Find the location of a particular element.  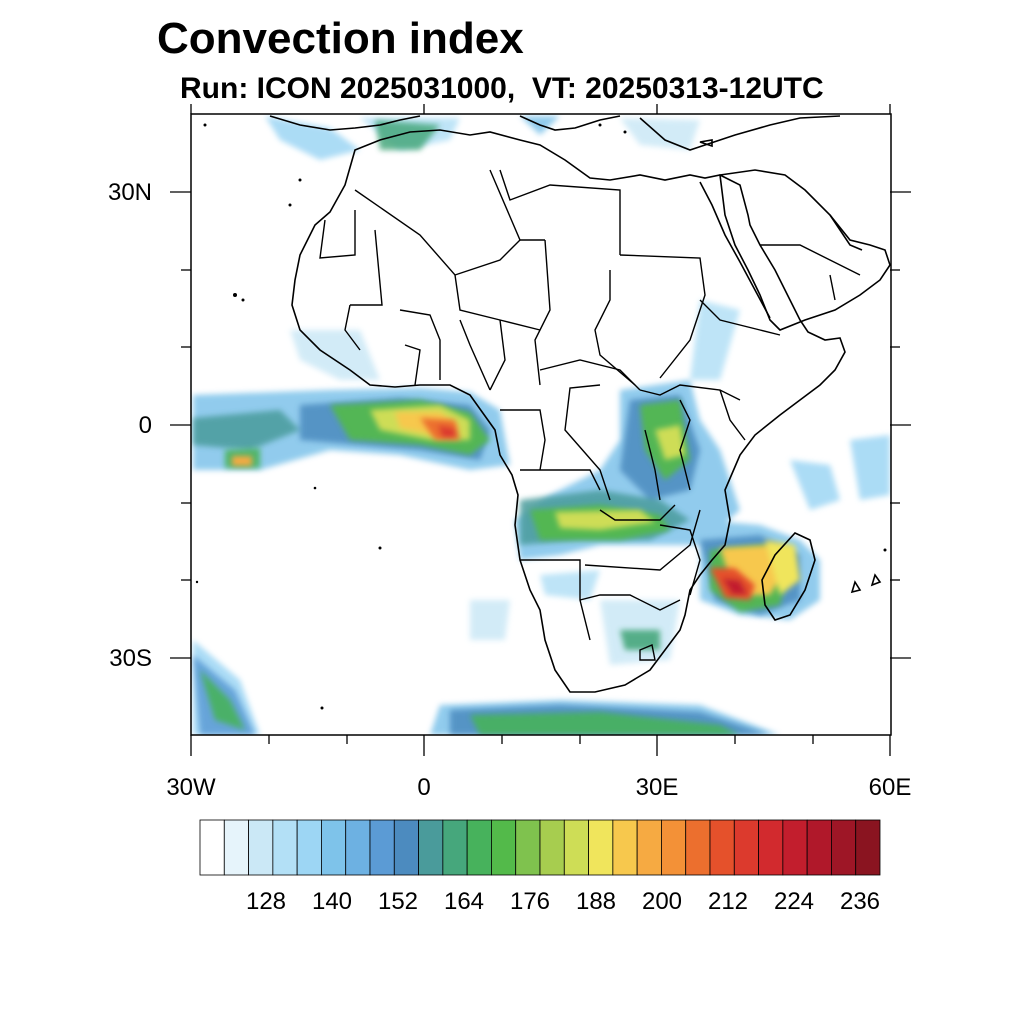

lon-label-30e: 30E is located at coordinates (657, 787).